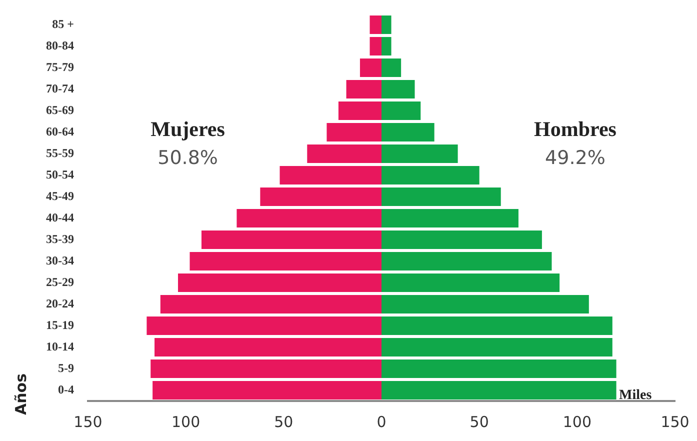  What do you see at coordinates (60, 217) in the screenshot?
I see `y-tick-label: 40-44` at bounding box center [60, 217].